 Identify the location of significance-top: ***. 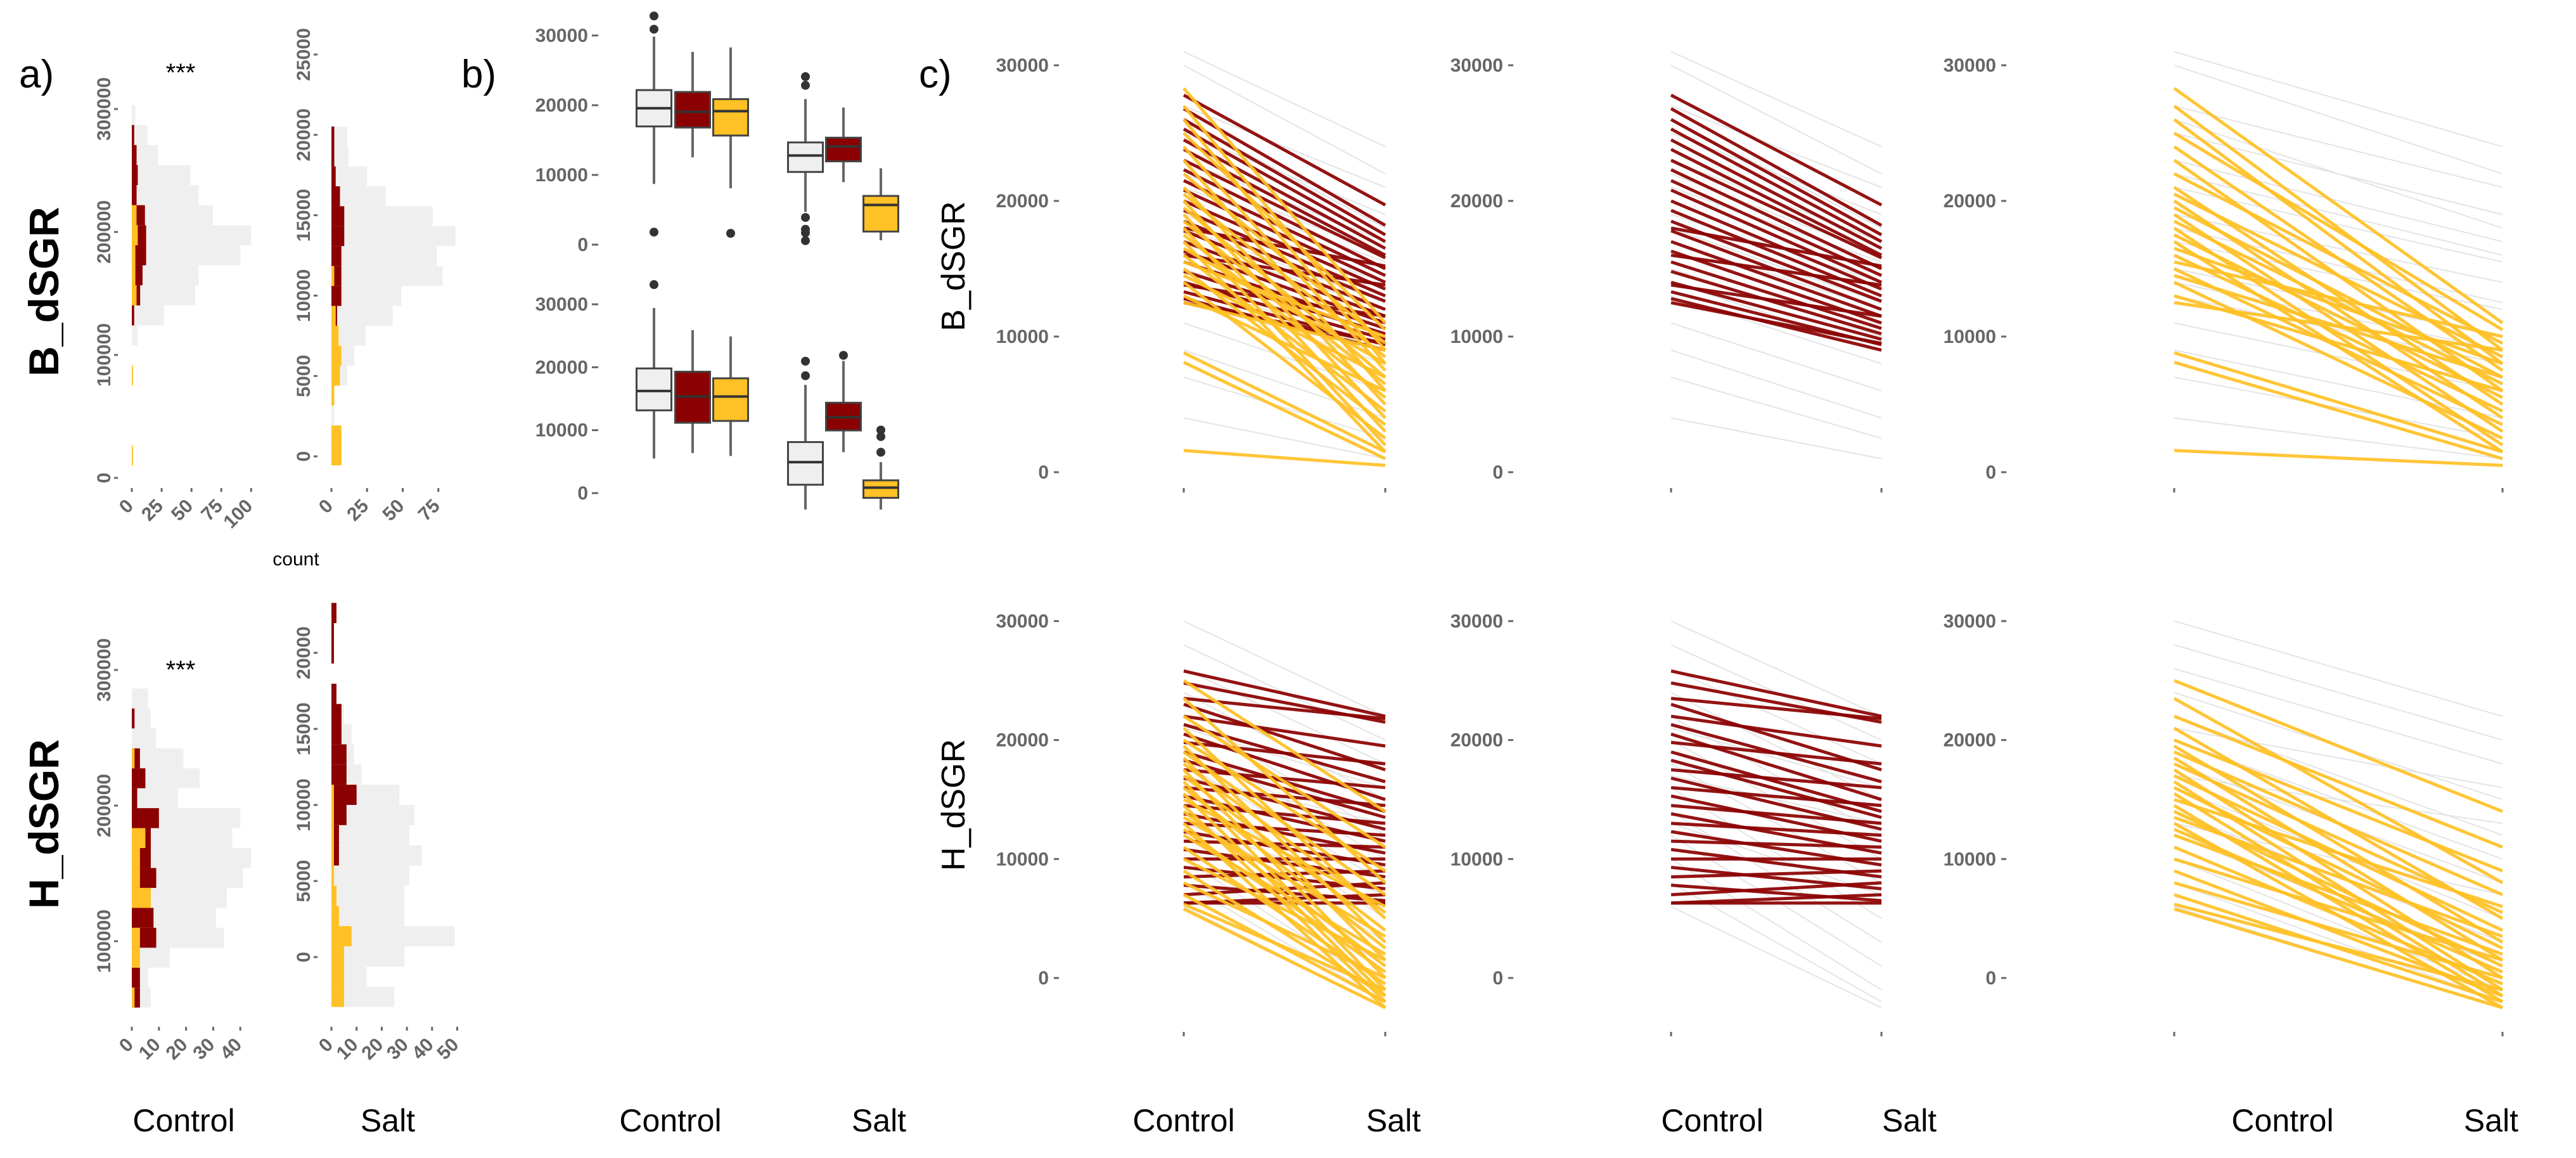
(181, 73).